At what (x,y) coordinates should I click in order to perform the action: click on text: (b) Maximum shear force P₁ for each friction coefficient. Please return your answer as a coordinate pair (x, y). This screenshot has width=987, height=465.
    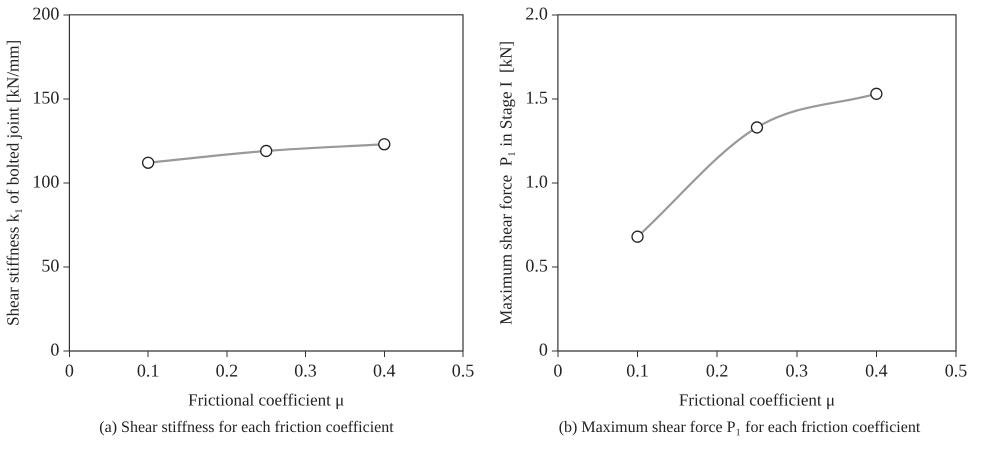
    Looking at the image, I should click on (740, 428).